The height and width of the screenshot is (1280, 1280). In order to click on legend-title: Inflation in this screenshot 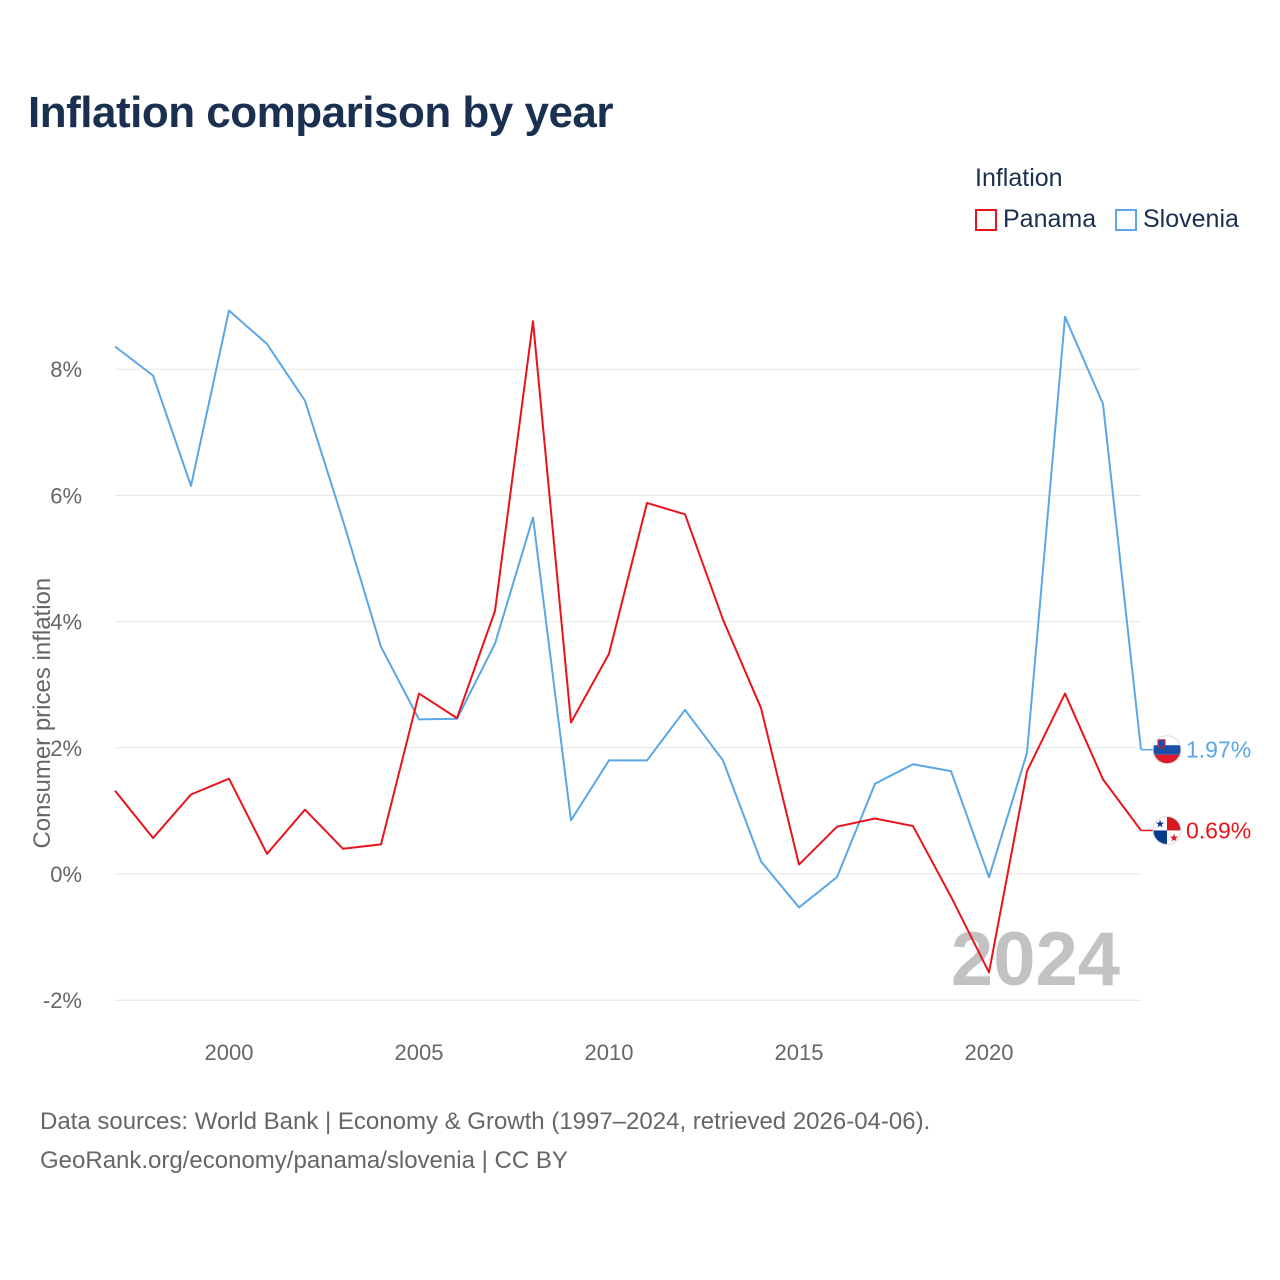, I will do `click(1019, 178)`.